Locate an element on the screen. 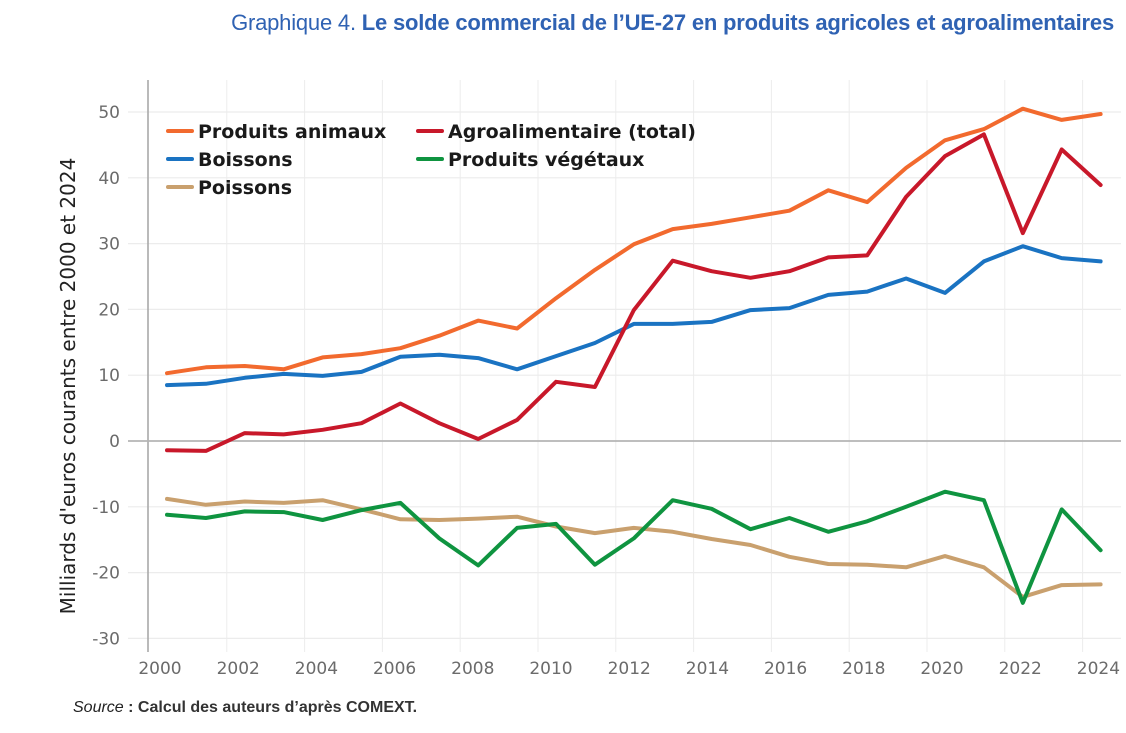 Image resolution: width=1126 pixels, height=733 pixels. y-tick-label: 20 is located at coordinates (109, 310).